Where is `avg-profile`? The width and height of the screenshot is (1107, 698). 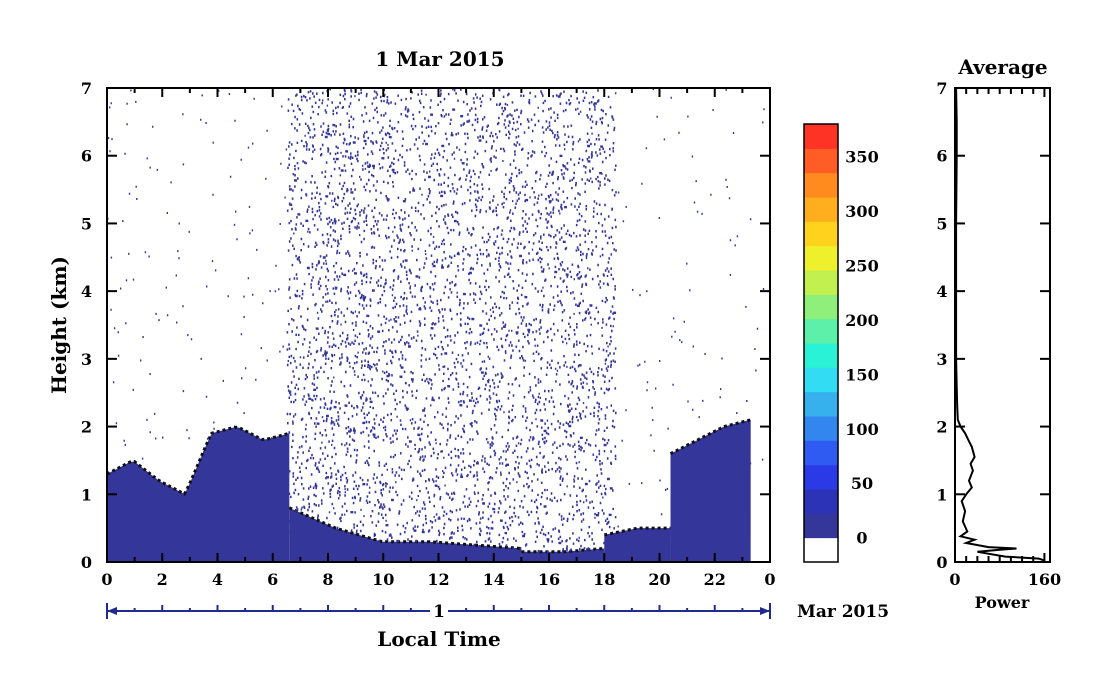
avg-profile is located at coordinates (1000, 324).